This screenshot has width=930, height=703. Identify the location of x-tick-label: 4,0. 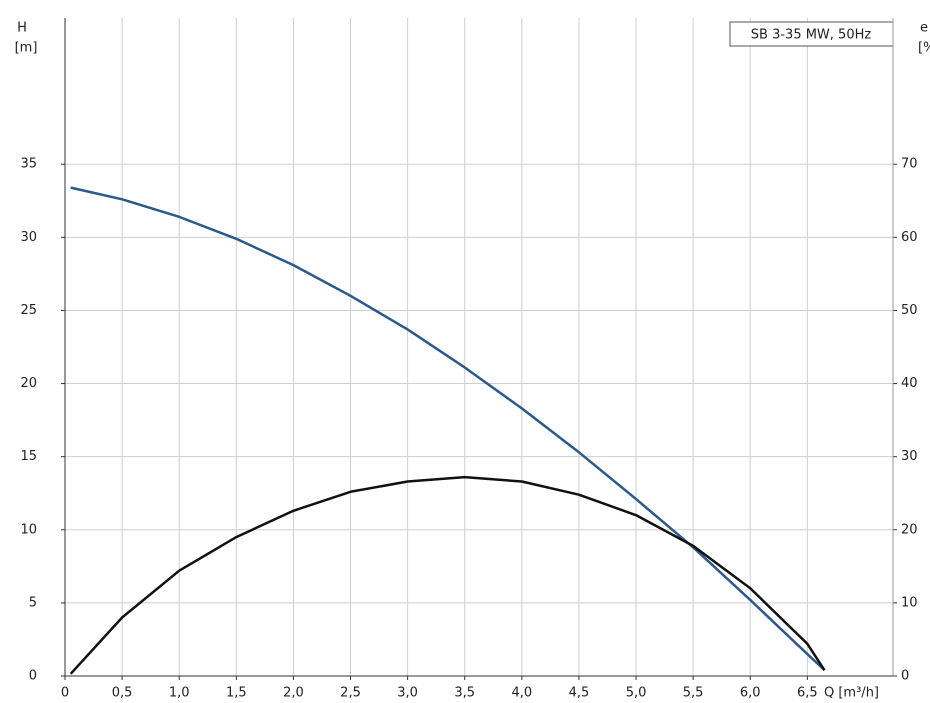
(521, 693).